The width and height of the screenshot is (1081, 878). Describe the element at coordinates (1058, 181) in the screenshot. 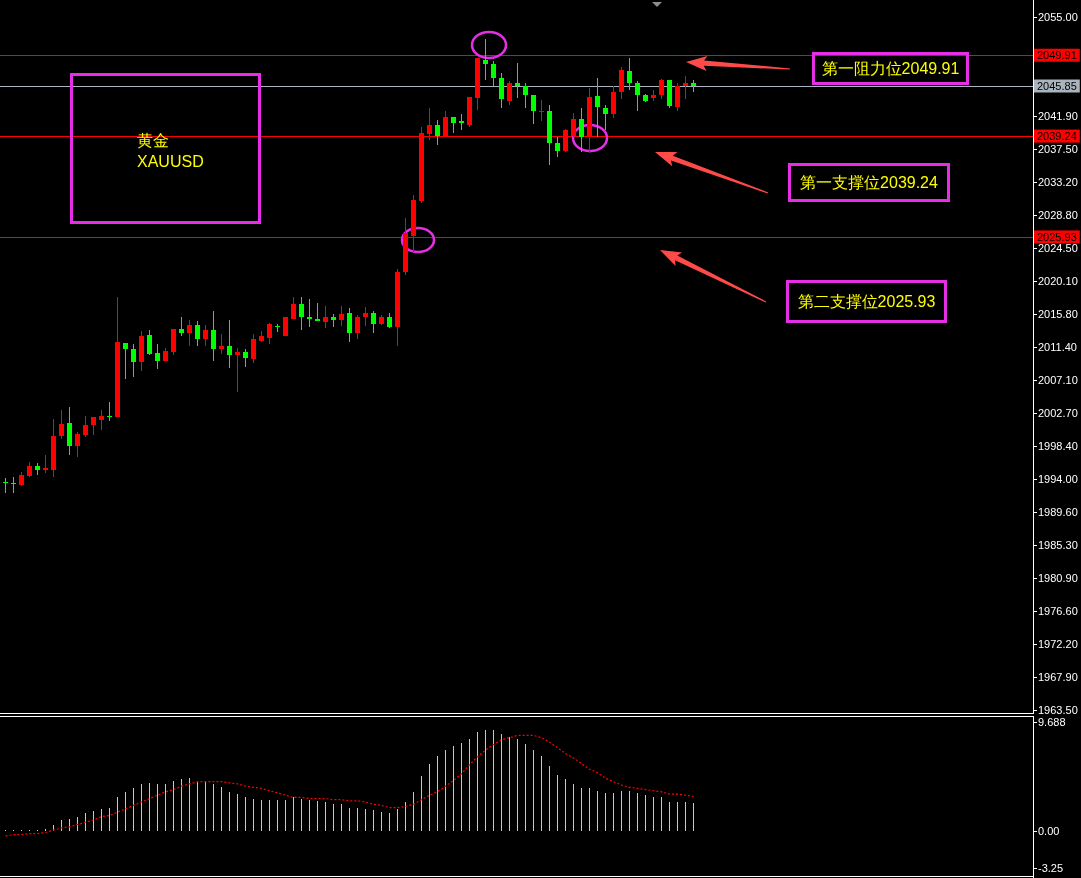

I see `y-tick-label: 2033.20` at that location.